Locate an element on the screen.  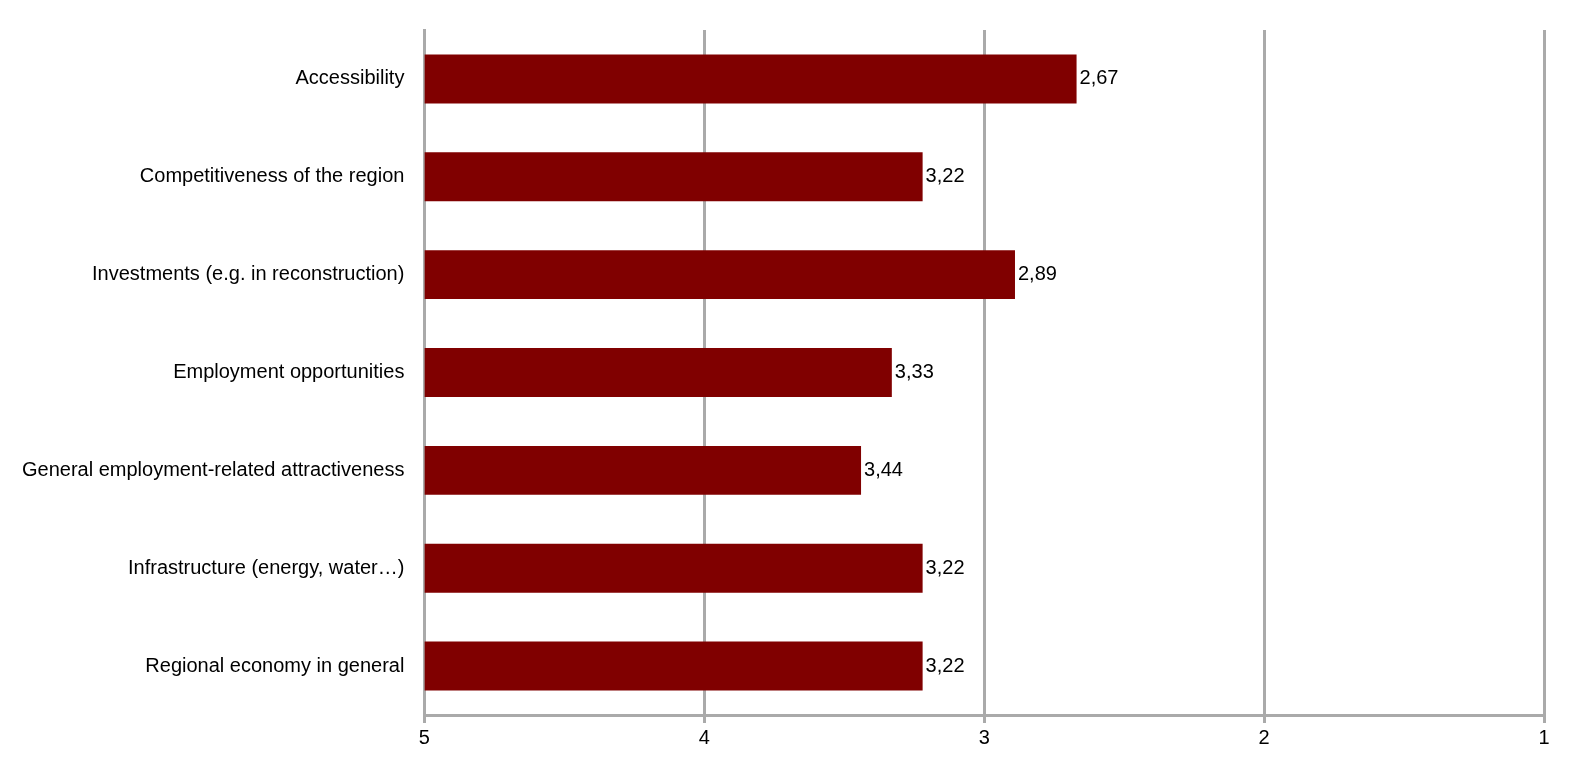
data-label: 3,33 is located at coordinates (914, 371).